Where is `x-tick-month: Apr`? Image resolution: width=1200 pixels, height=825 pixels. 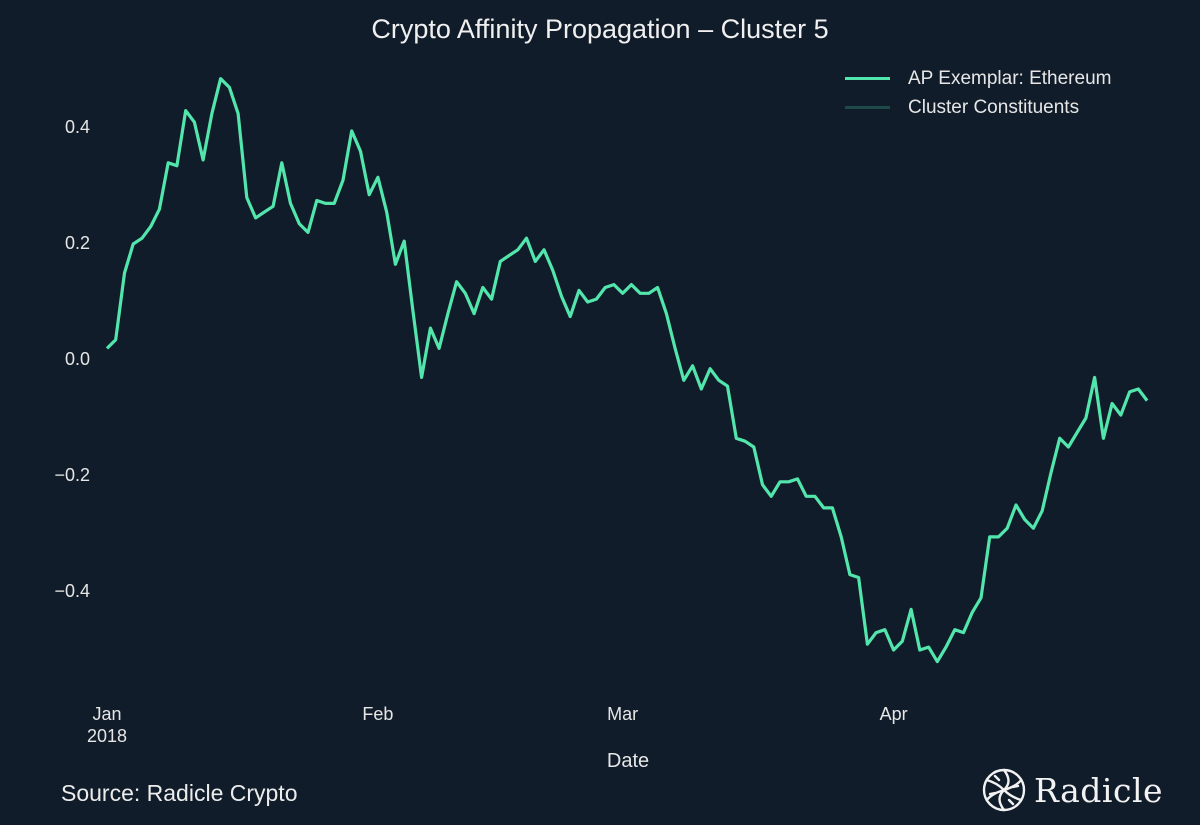 x-tick-month: Apr is located at coordinates (893, 714).